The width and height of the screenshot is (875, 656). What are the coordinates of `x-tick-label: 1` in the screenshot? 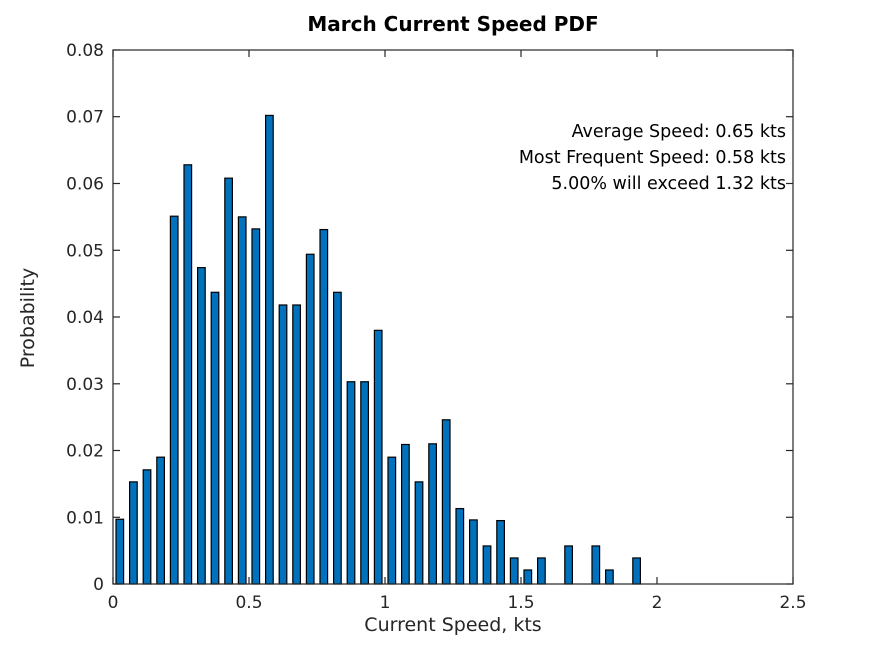 It's located at (385, 603).